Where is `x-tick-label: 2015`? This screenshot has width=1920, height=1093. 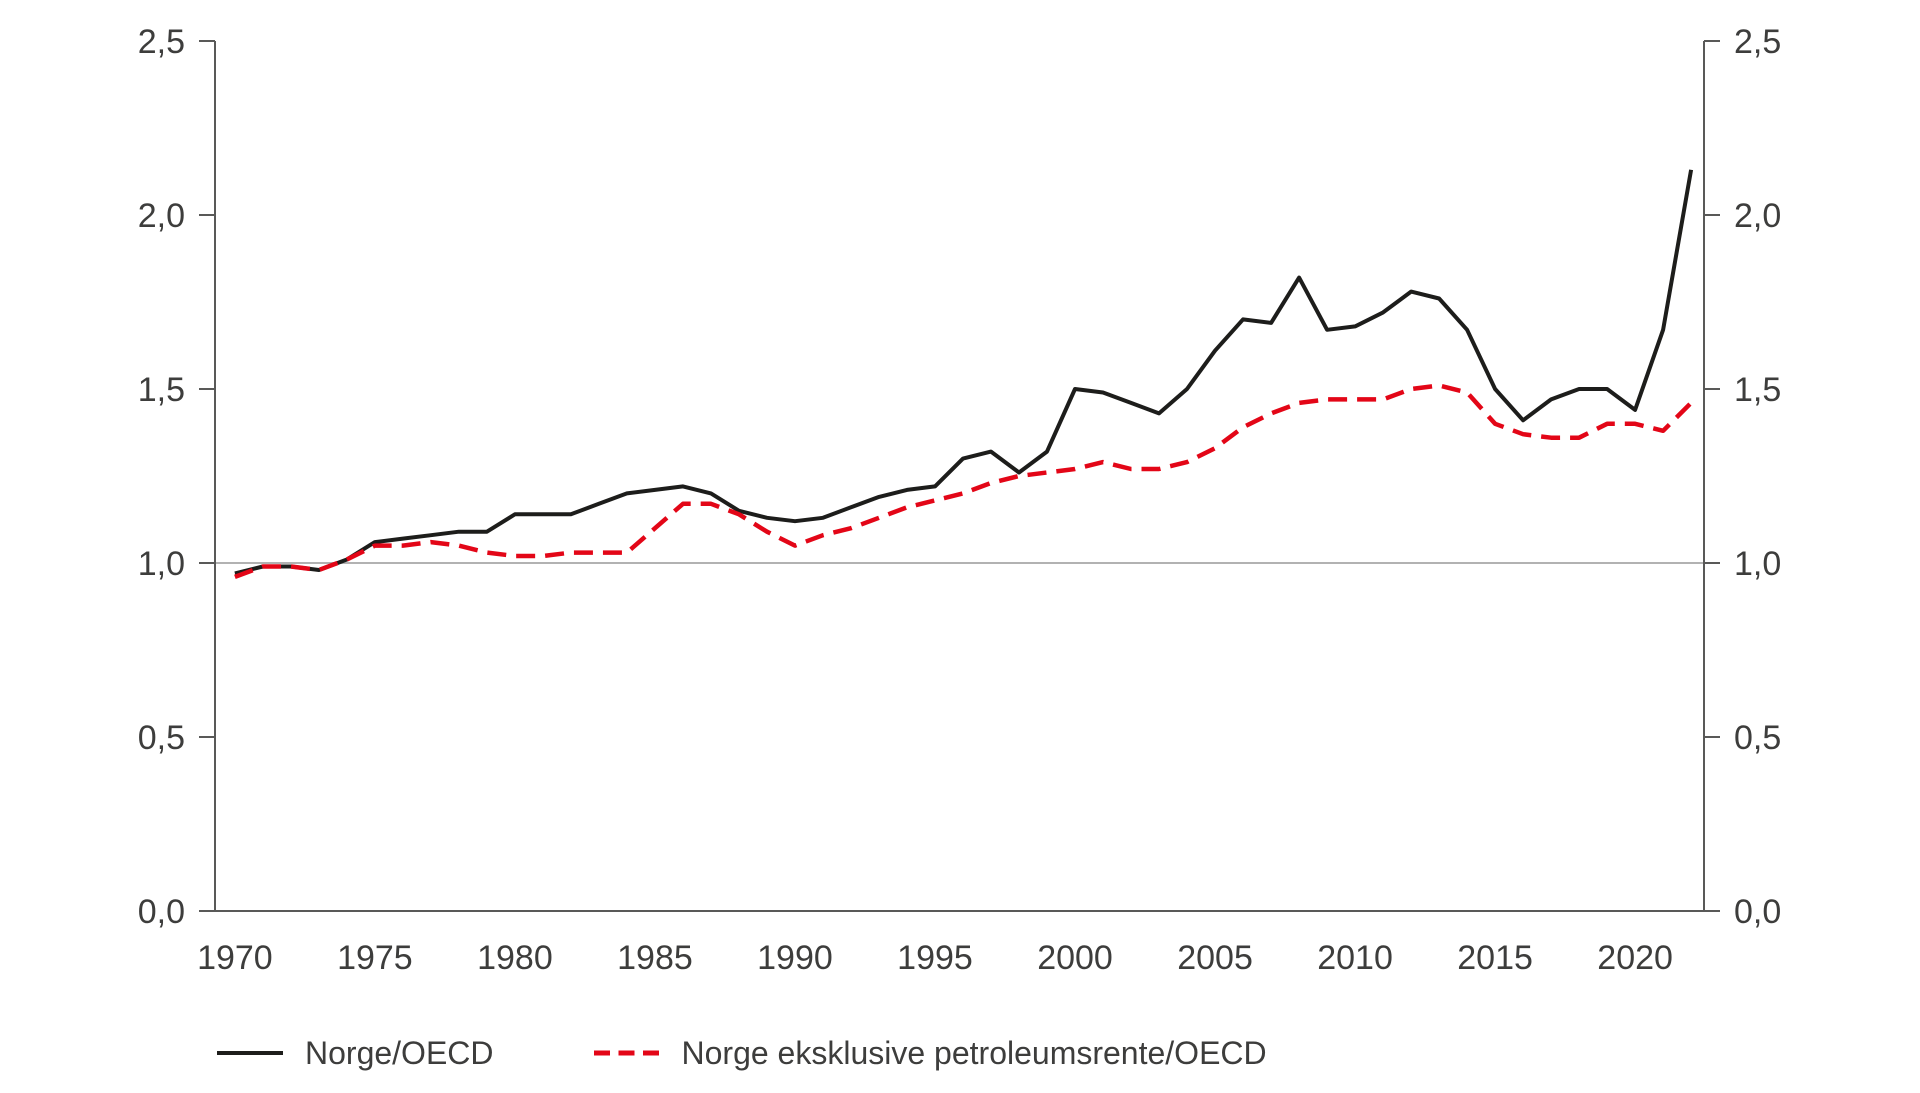
x-tick-label: 2015 is located at coordinates (1495, 958).